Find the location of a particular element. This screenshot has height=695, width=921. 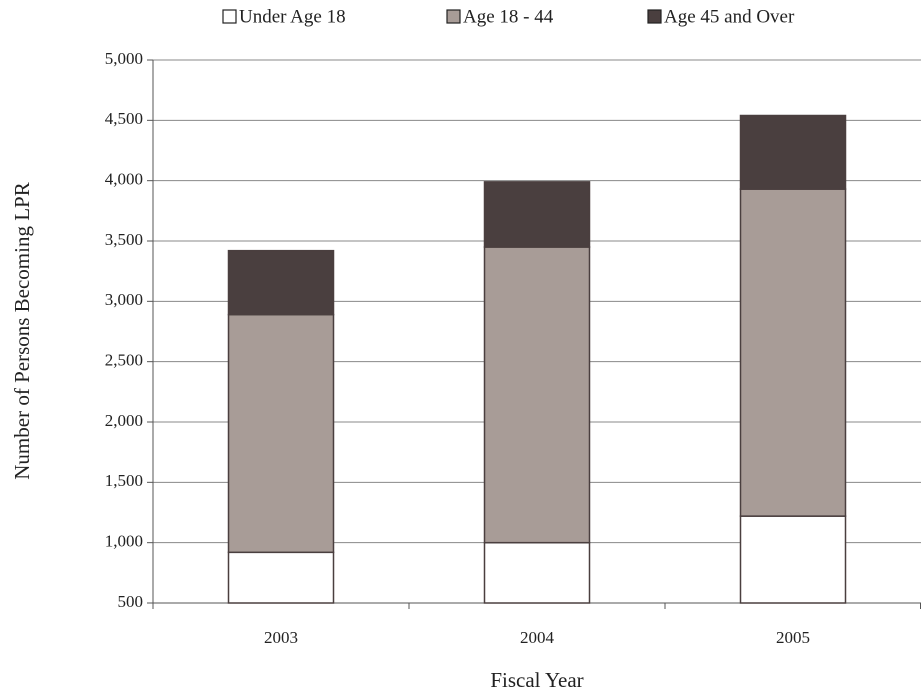

y-tick-label: 4,000 is located at coordinates (124, 179).